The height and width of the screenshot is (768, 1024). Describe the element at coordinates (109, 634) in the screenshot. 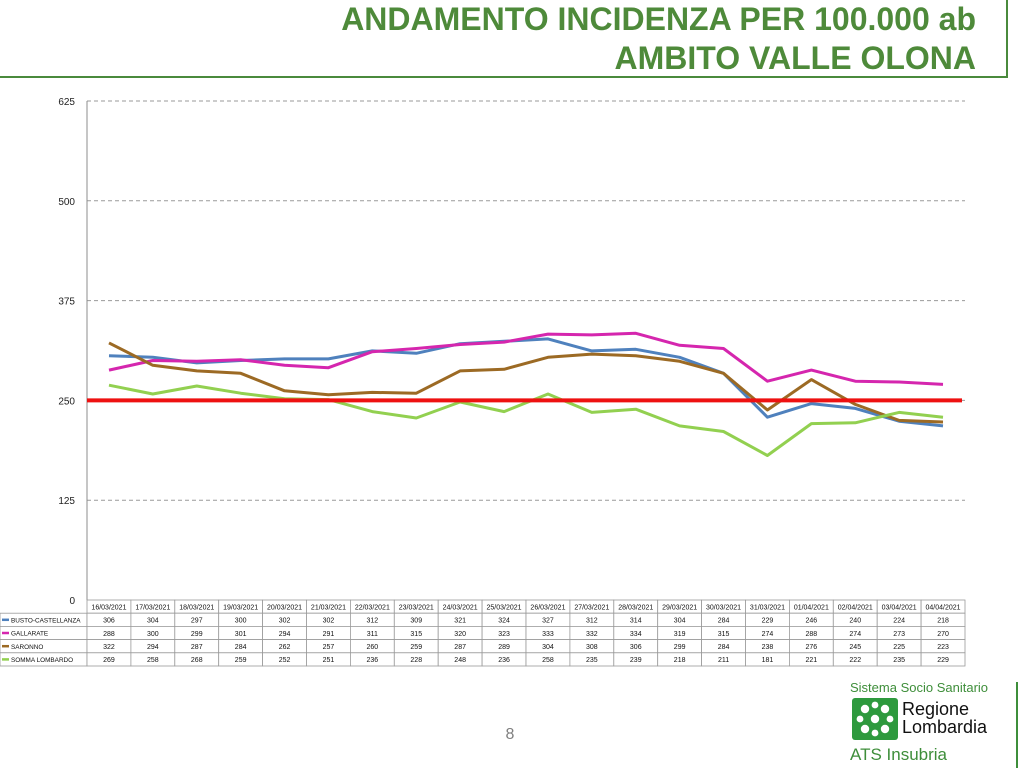

I see `table-cell-value: 288` at that location.